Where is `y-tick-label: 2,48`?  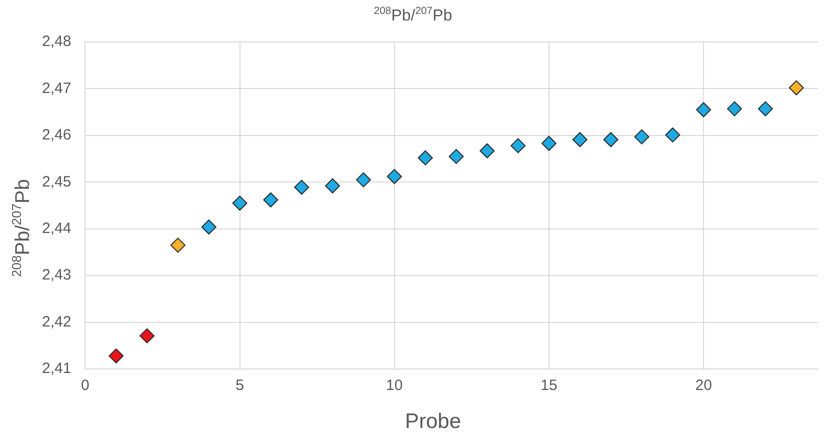
y-tick-label: 2,48 is located at coordinates (57, 41).